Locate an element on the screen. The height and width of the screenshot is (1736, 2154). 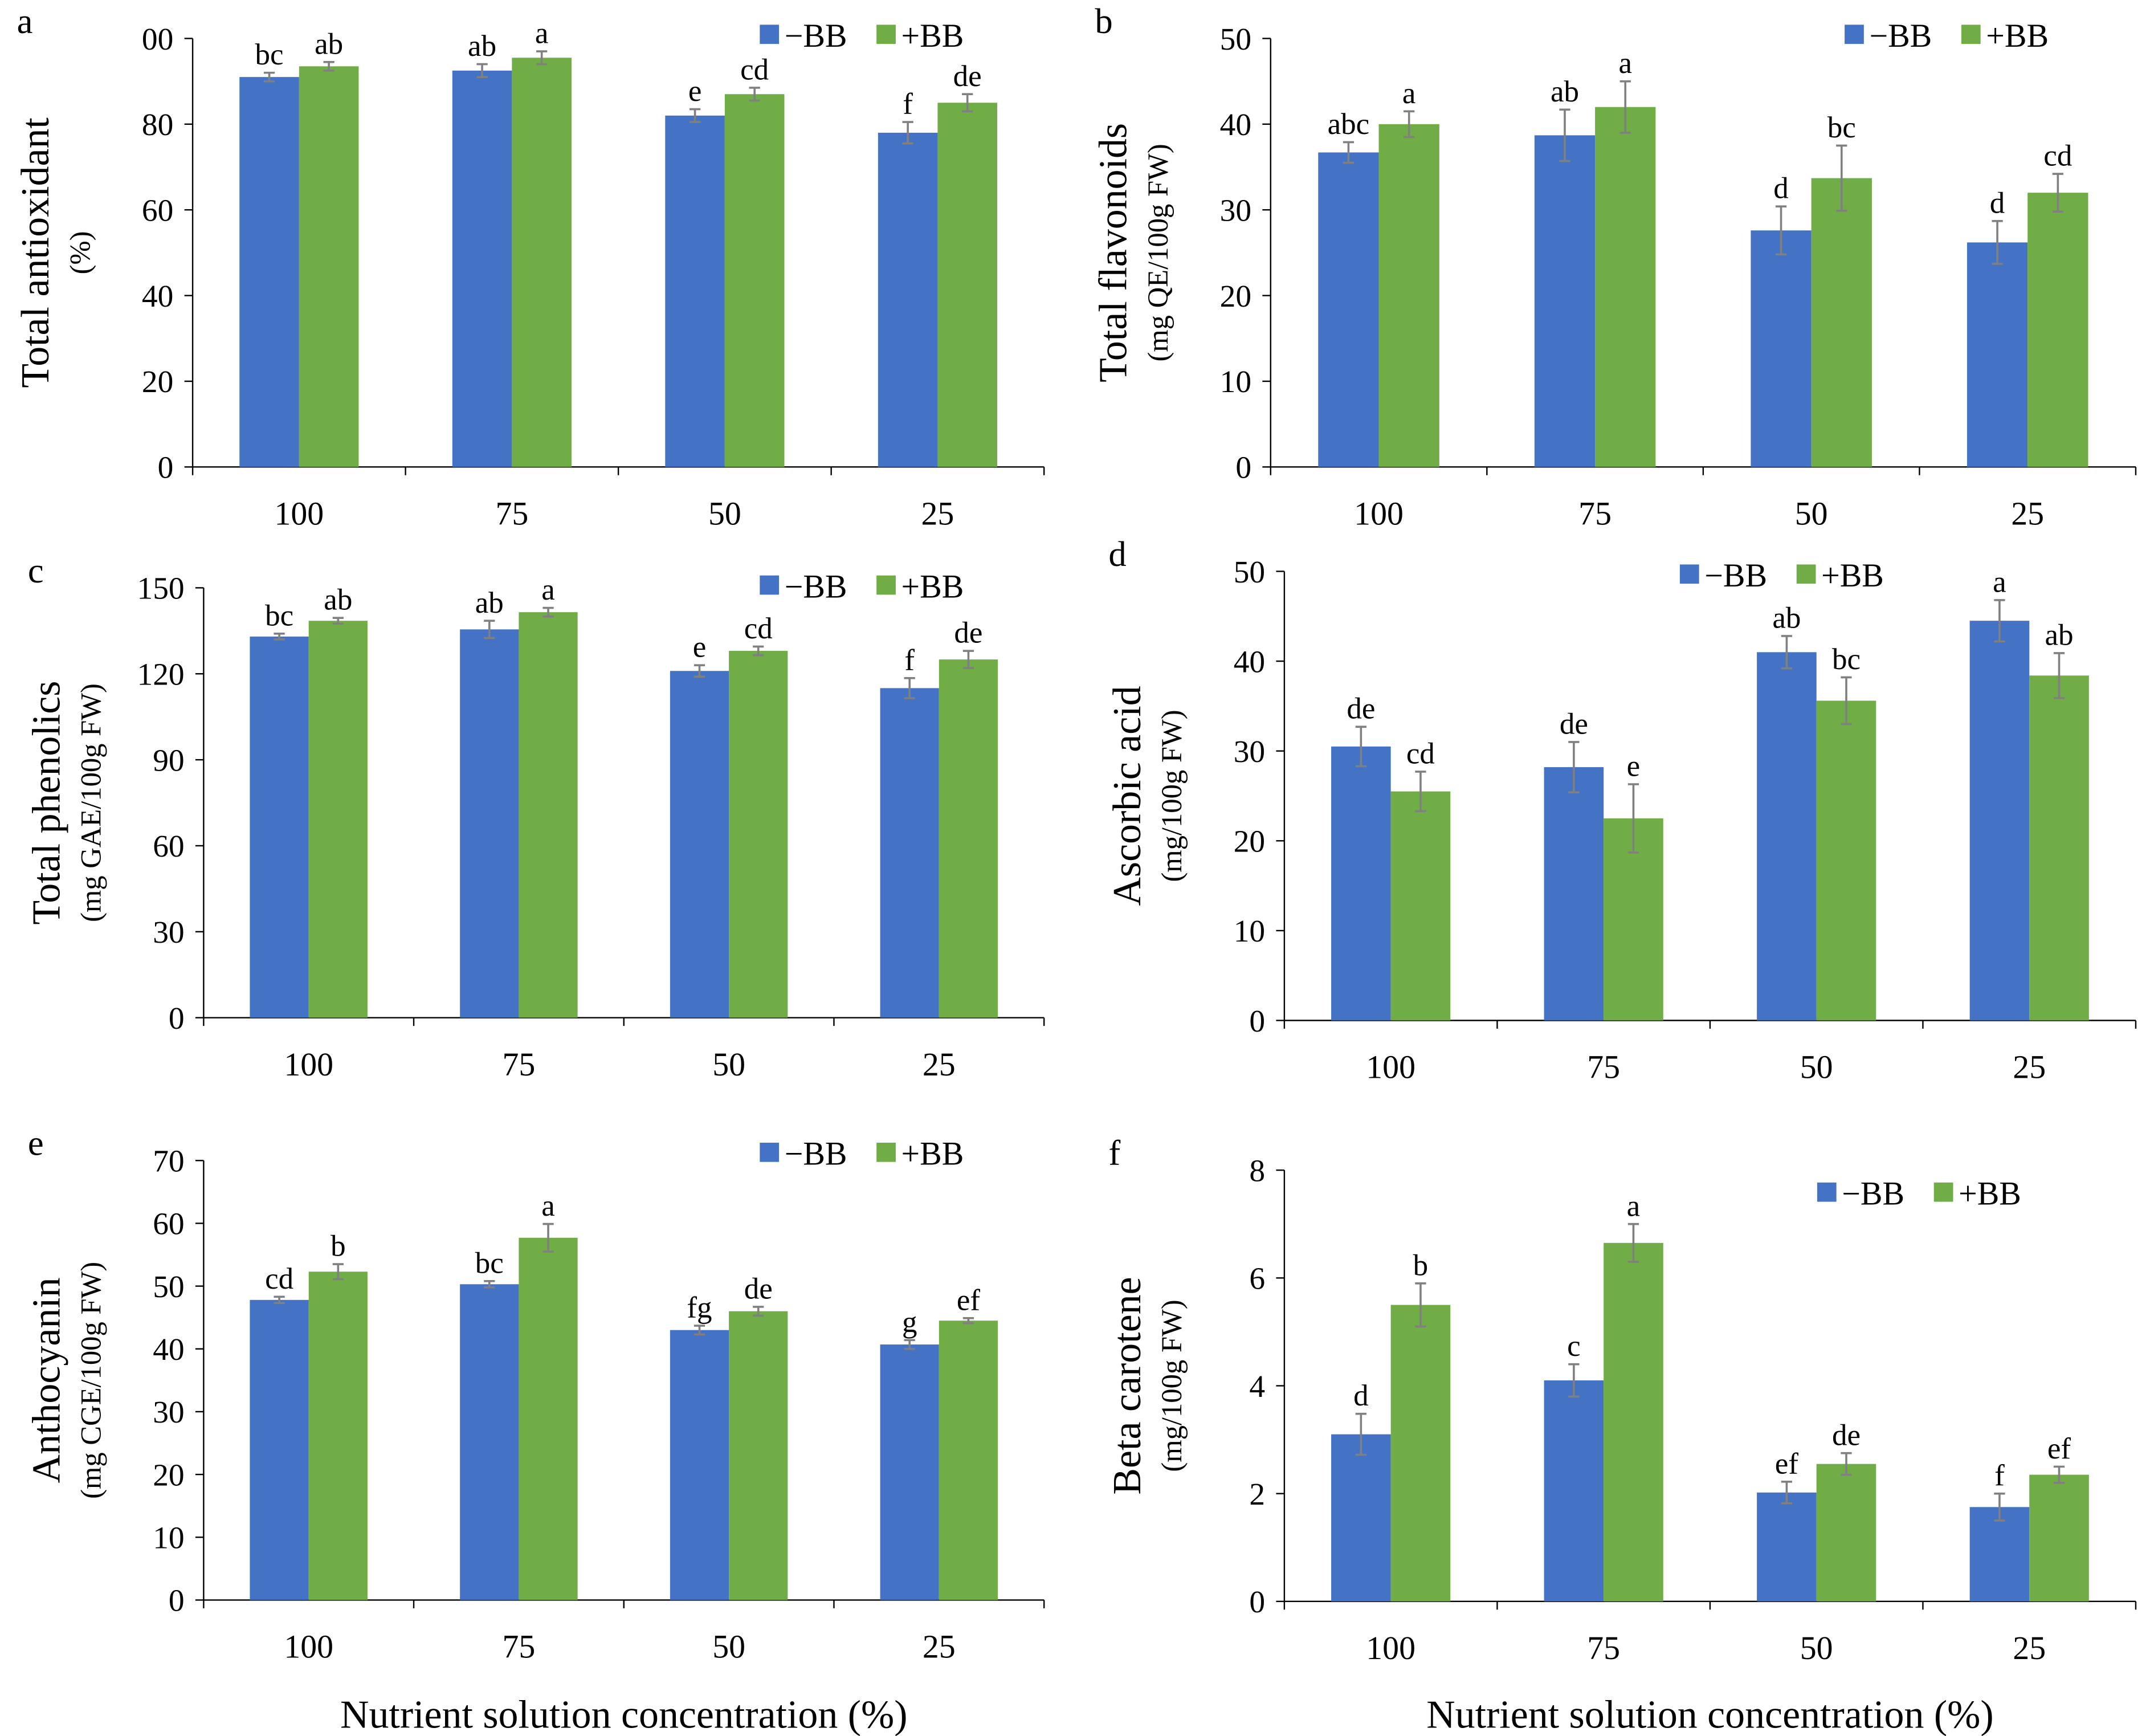
y-tick-label: 8 is located at coordinates (1257, 1171).